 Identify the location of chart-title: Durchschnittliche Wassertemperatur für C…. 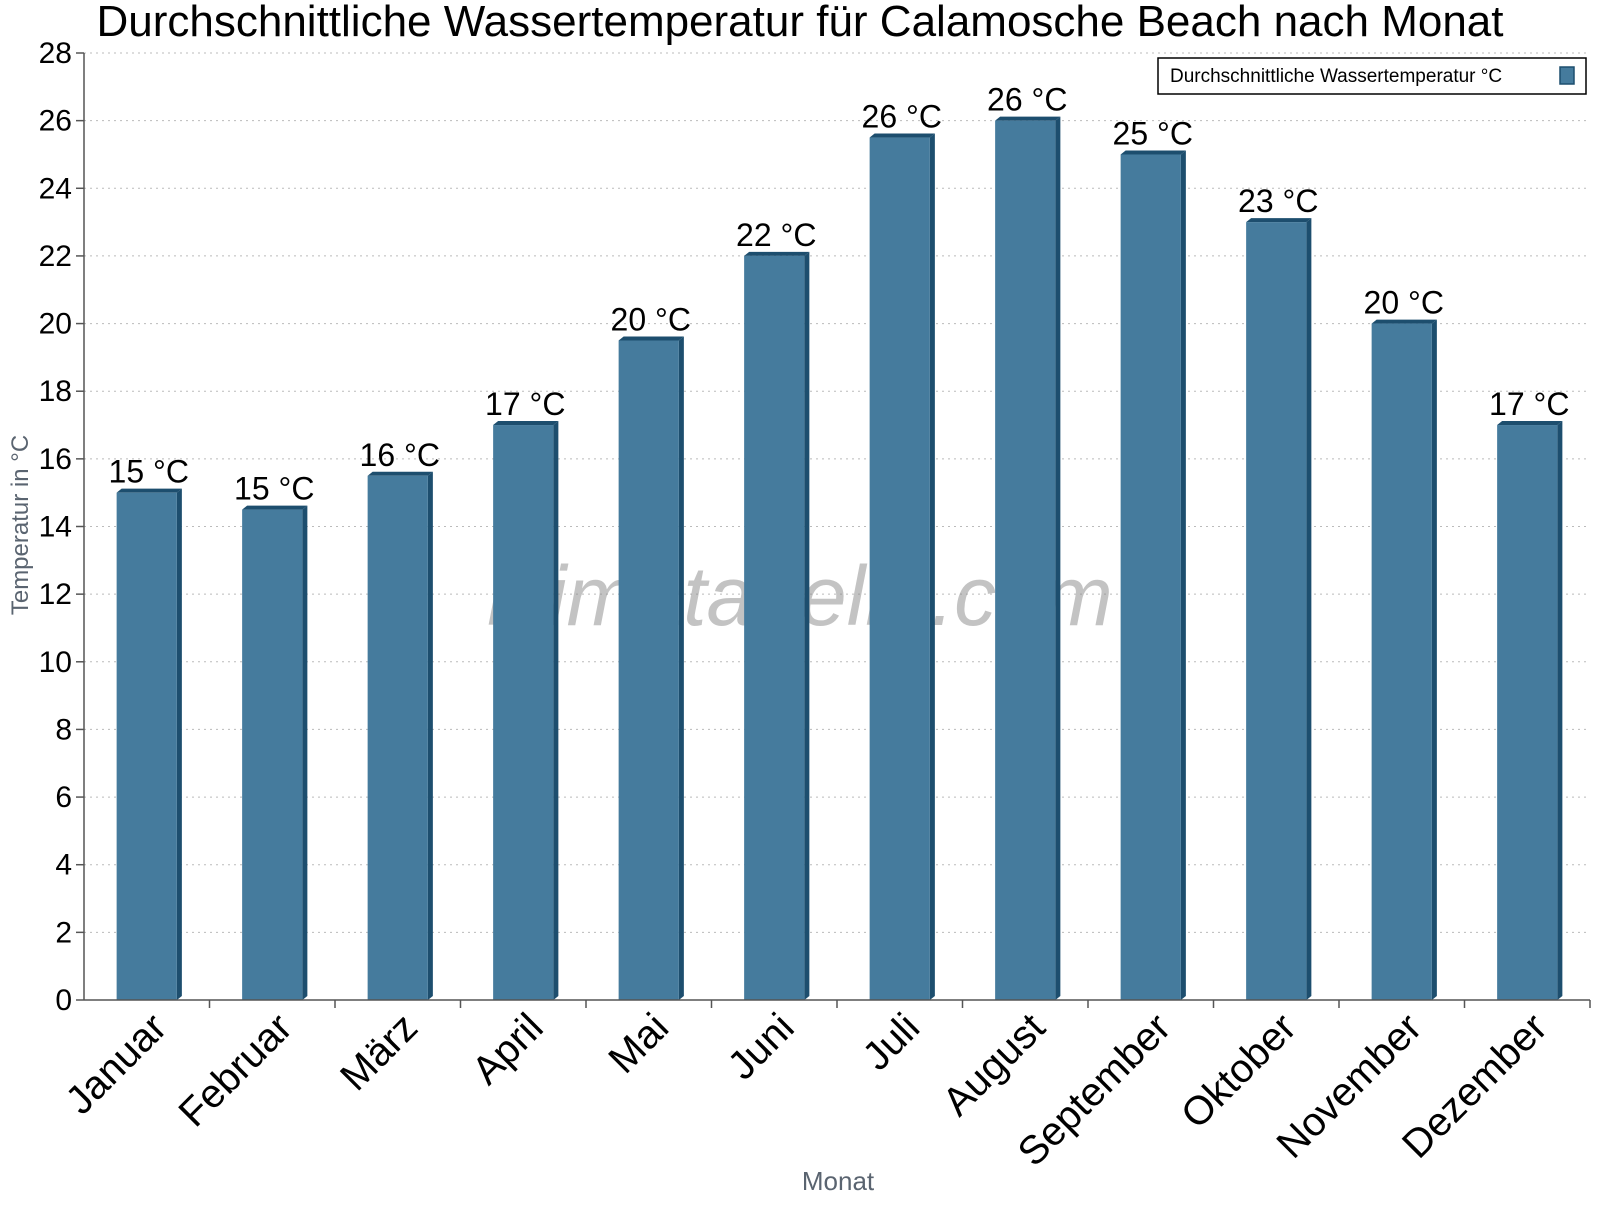
(800, 23).